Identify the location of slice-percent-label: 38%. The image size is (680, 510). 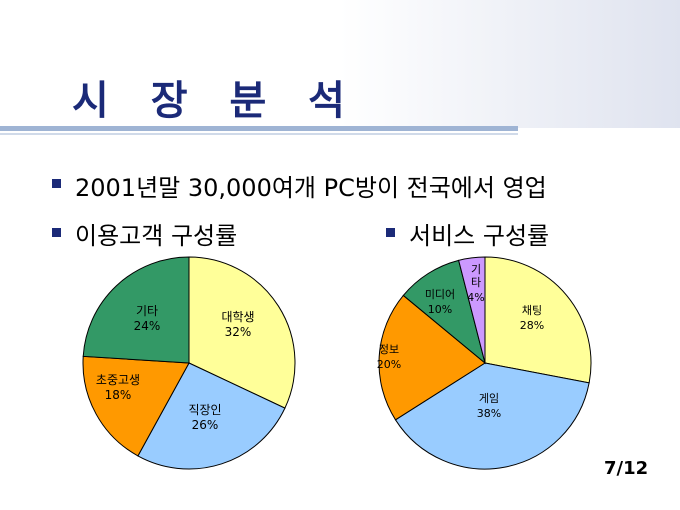
(489, 413).